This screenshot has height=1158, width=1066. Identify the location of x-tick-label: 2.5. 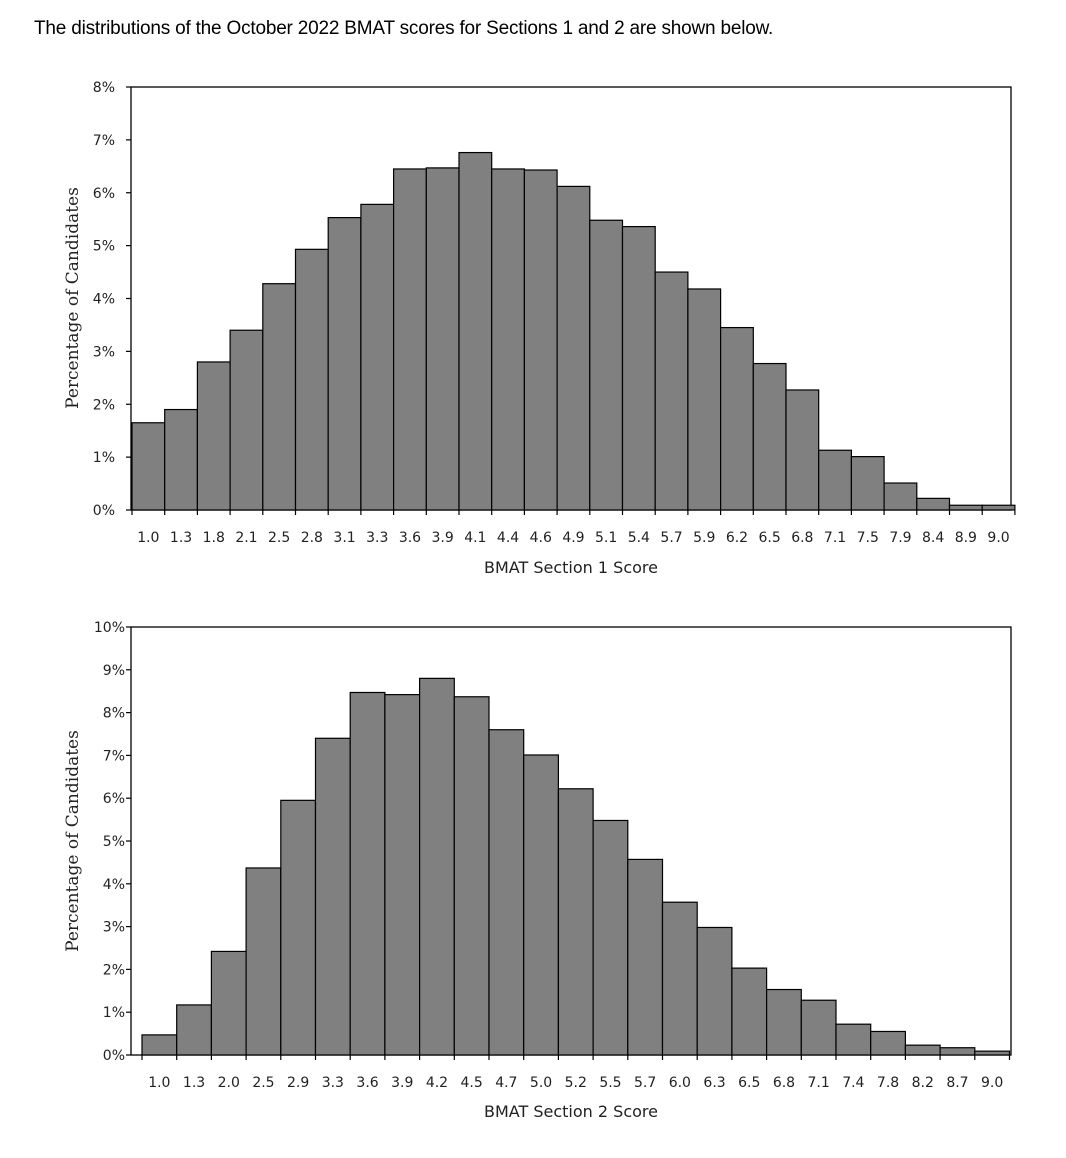
(279, 538).